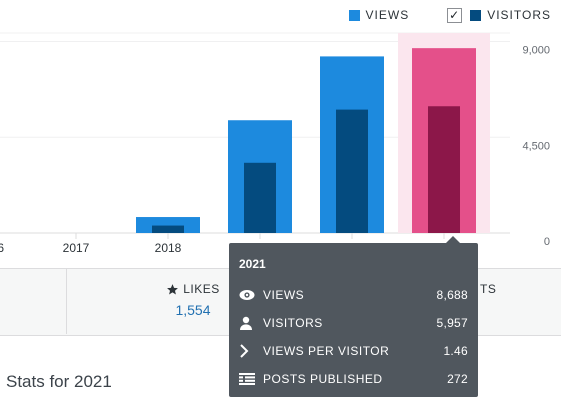 The image size is (561, 400). Describe the element at coordinates (455, 15) in the screenshot. I see `visitors-checkbox: ✓` at that location.